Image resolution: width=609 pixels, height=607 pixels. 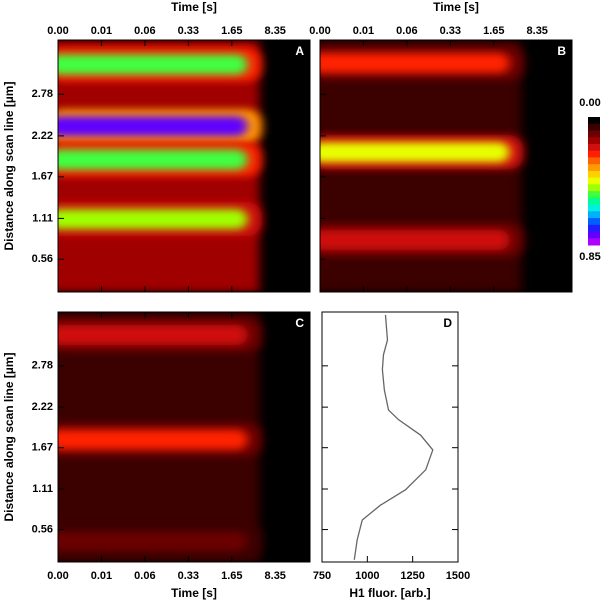 I want to click on panel-letter: C, so click(x=299, y=323).